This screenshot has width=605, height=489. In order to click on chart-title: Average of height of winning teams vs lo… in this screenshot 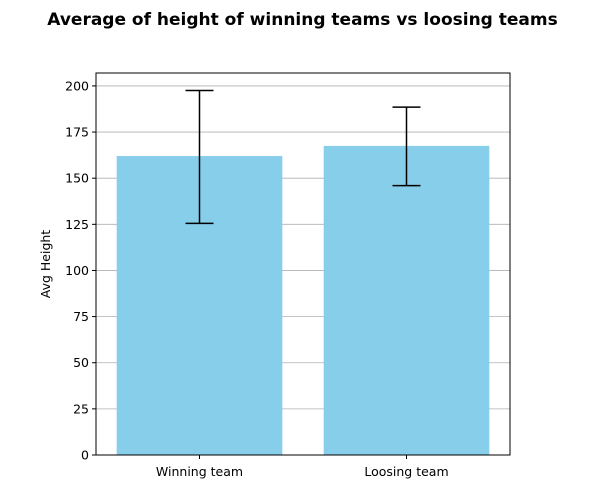, I will do `click(302, 20)`.